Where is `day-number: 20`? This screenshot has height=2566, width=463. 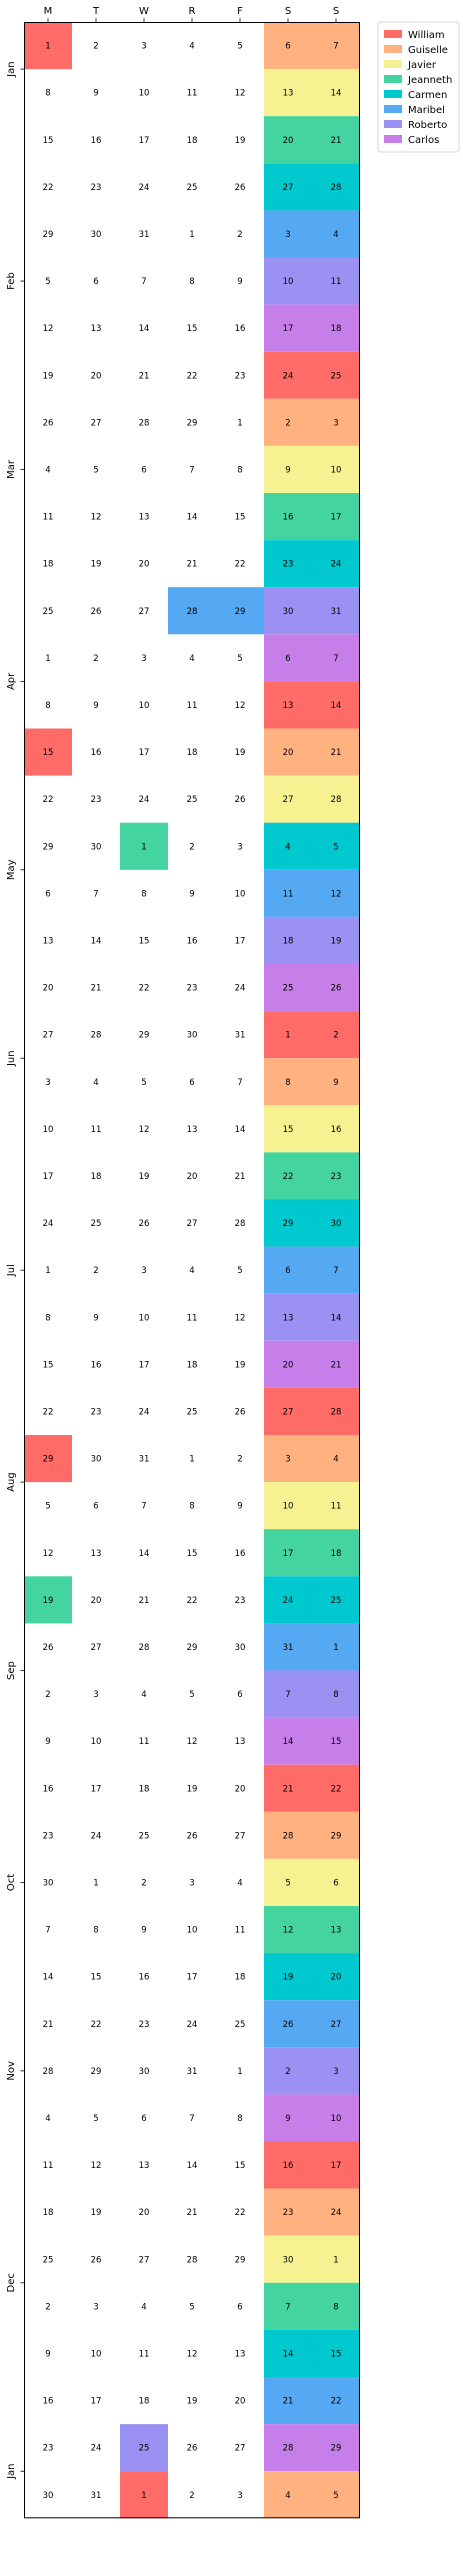
day-number: 20 is located at coordinates (288, 753).